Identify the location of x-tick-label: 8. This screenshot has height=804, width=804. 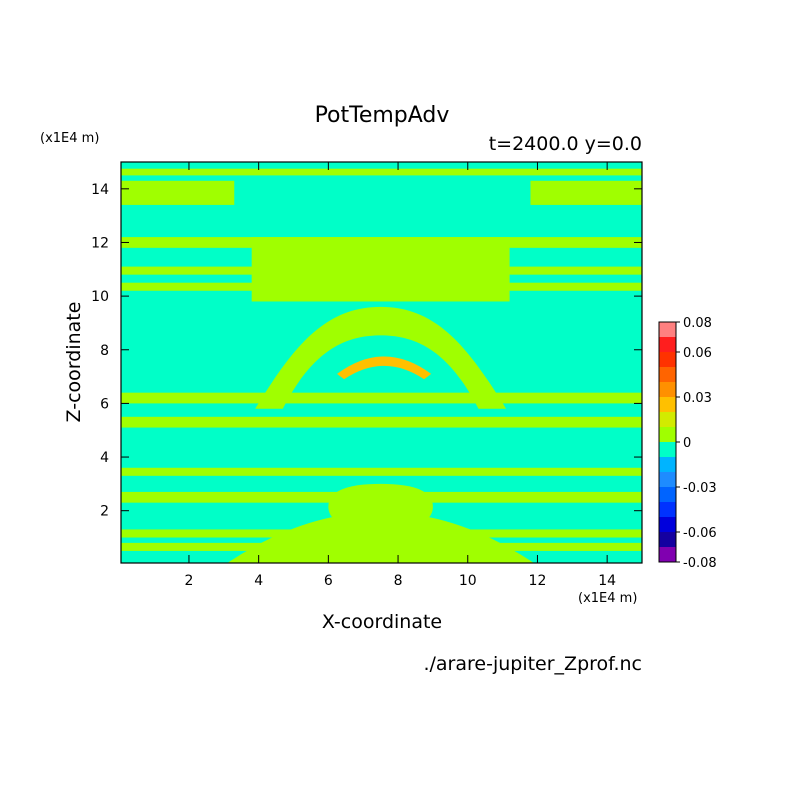
(398, 581).